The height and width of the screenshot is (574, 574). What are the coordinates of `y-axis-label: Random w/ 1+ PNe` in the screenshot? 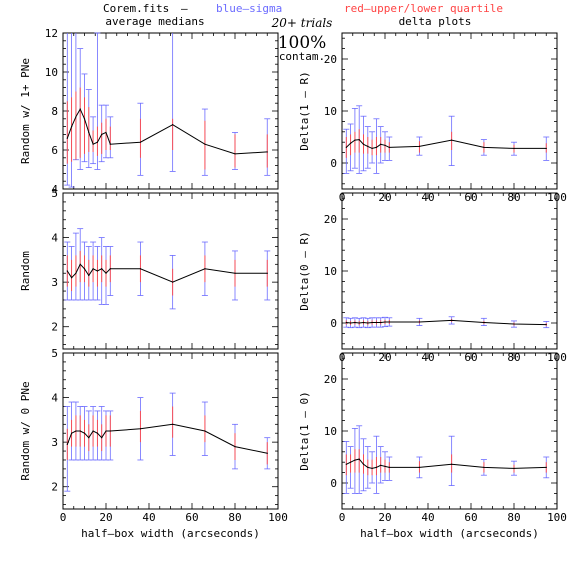 It's located at (25, 111).